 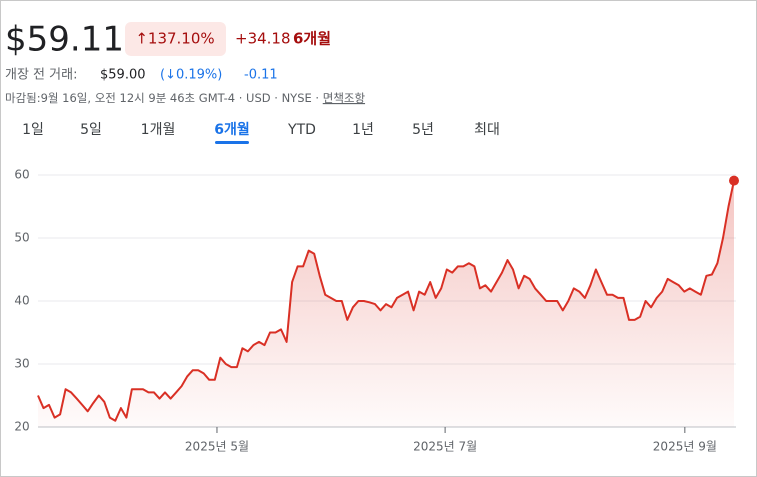 What do you see at coordinates (445, 447) in the screenshot?
I see `x-tick-label: 2025년 7월` at bounding box center [445, 447].